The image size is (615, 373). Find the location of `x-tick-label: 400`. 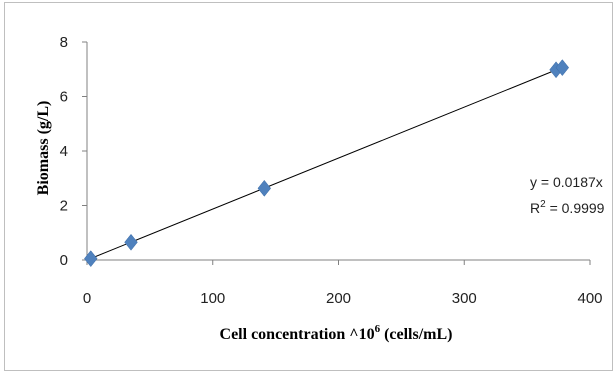

x-tick-label: 400 is located at coordinates (589, 298).